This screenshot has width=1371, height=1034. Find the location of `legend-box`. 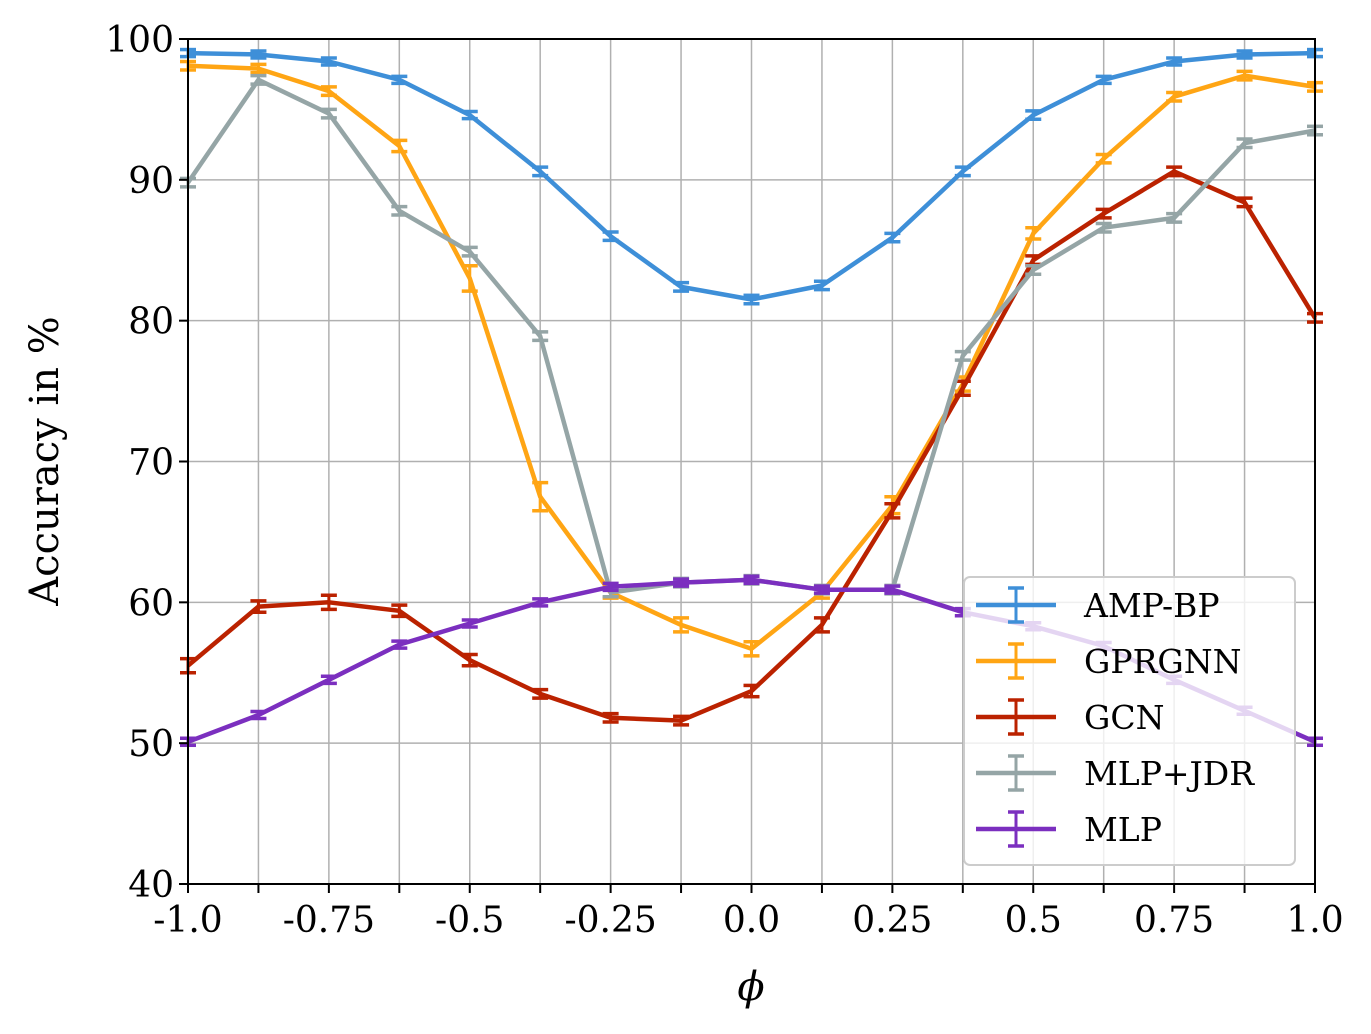

legend-box is located at coordinates (1129, 721).